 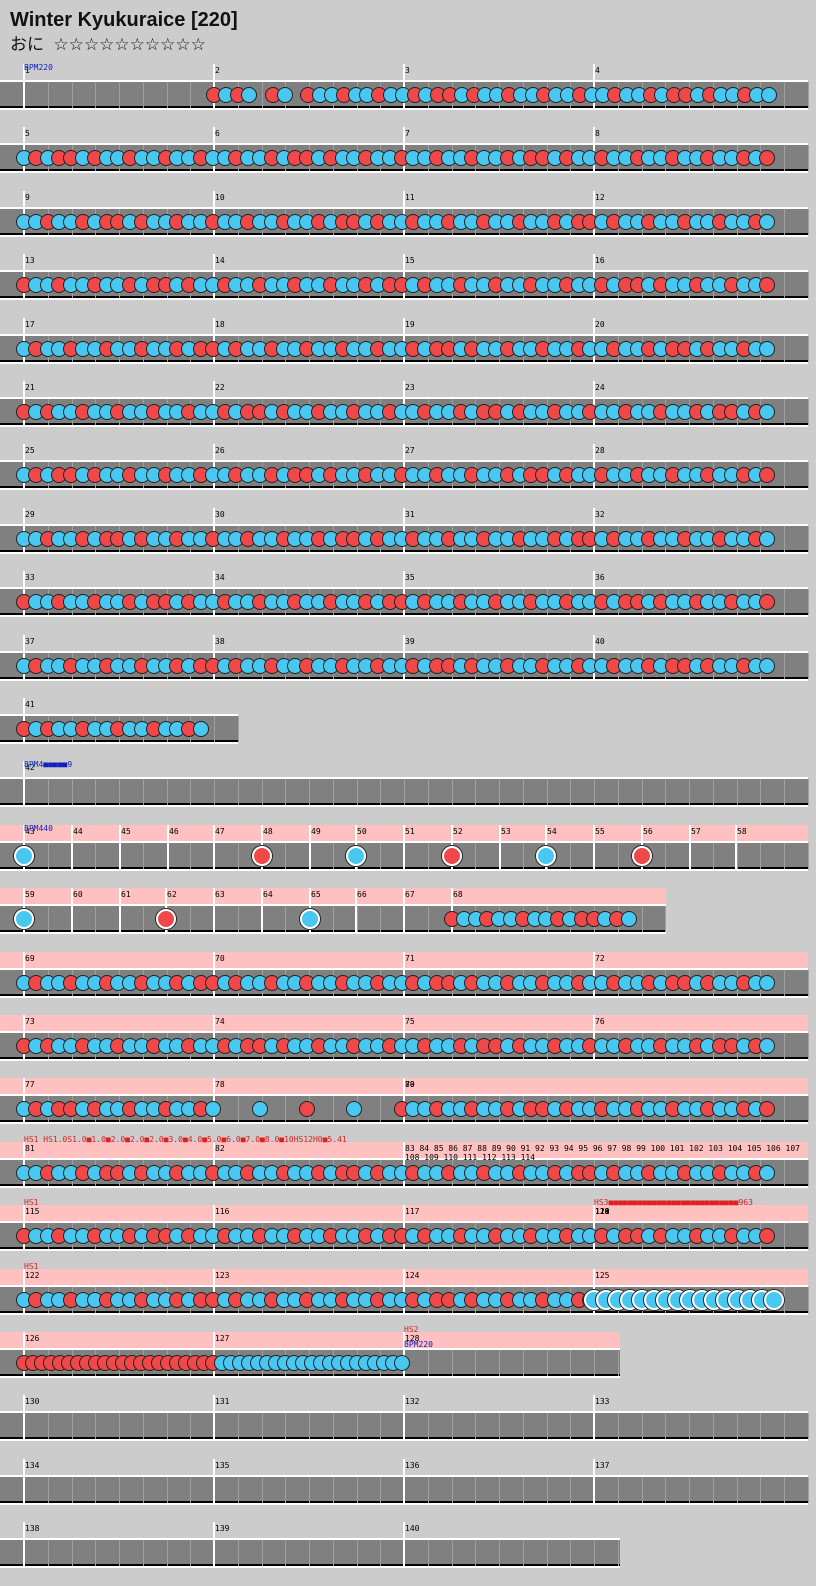 What do you see at coordinates (602, 1465) in the screenshot?
I see `measure-number: 137` at bounding box center [602, 1465].